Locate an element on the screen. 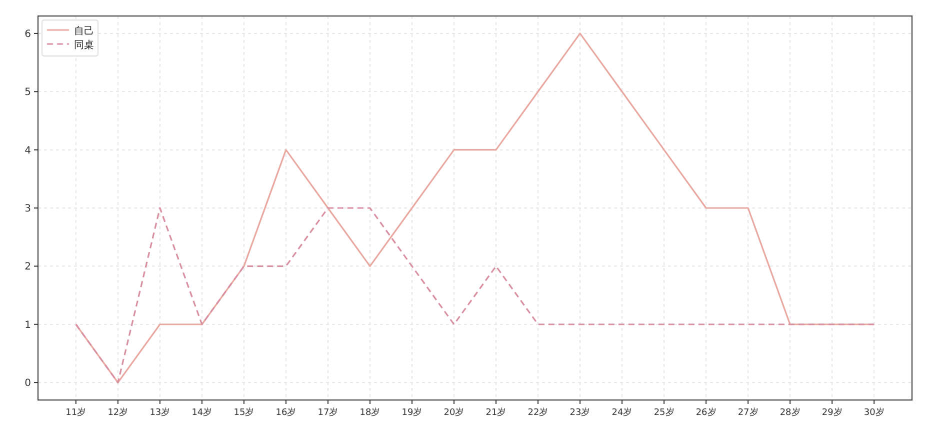  y-tick-label: 1 is located at coordinates (27, 325).